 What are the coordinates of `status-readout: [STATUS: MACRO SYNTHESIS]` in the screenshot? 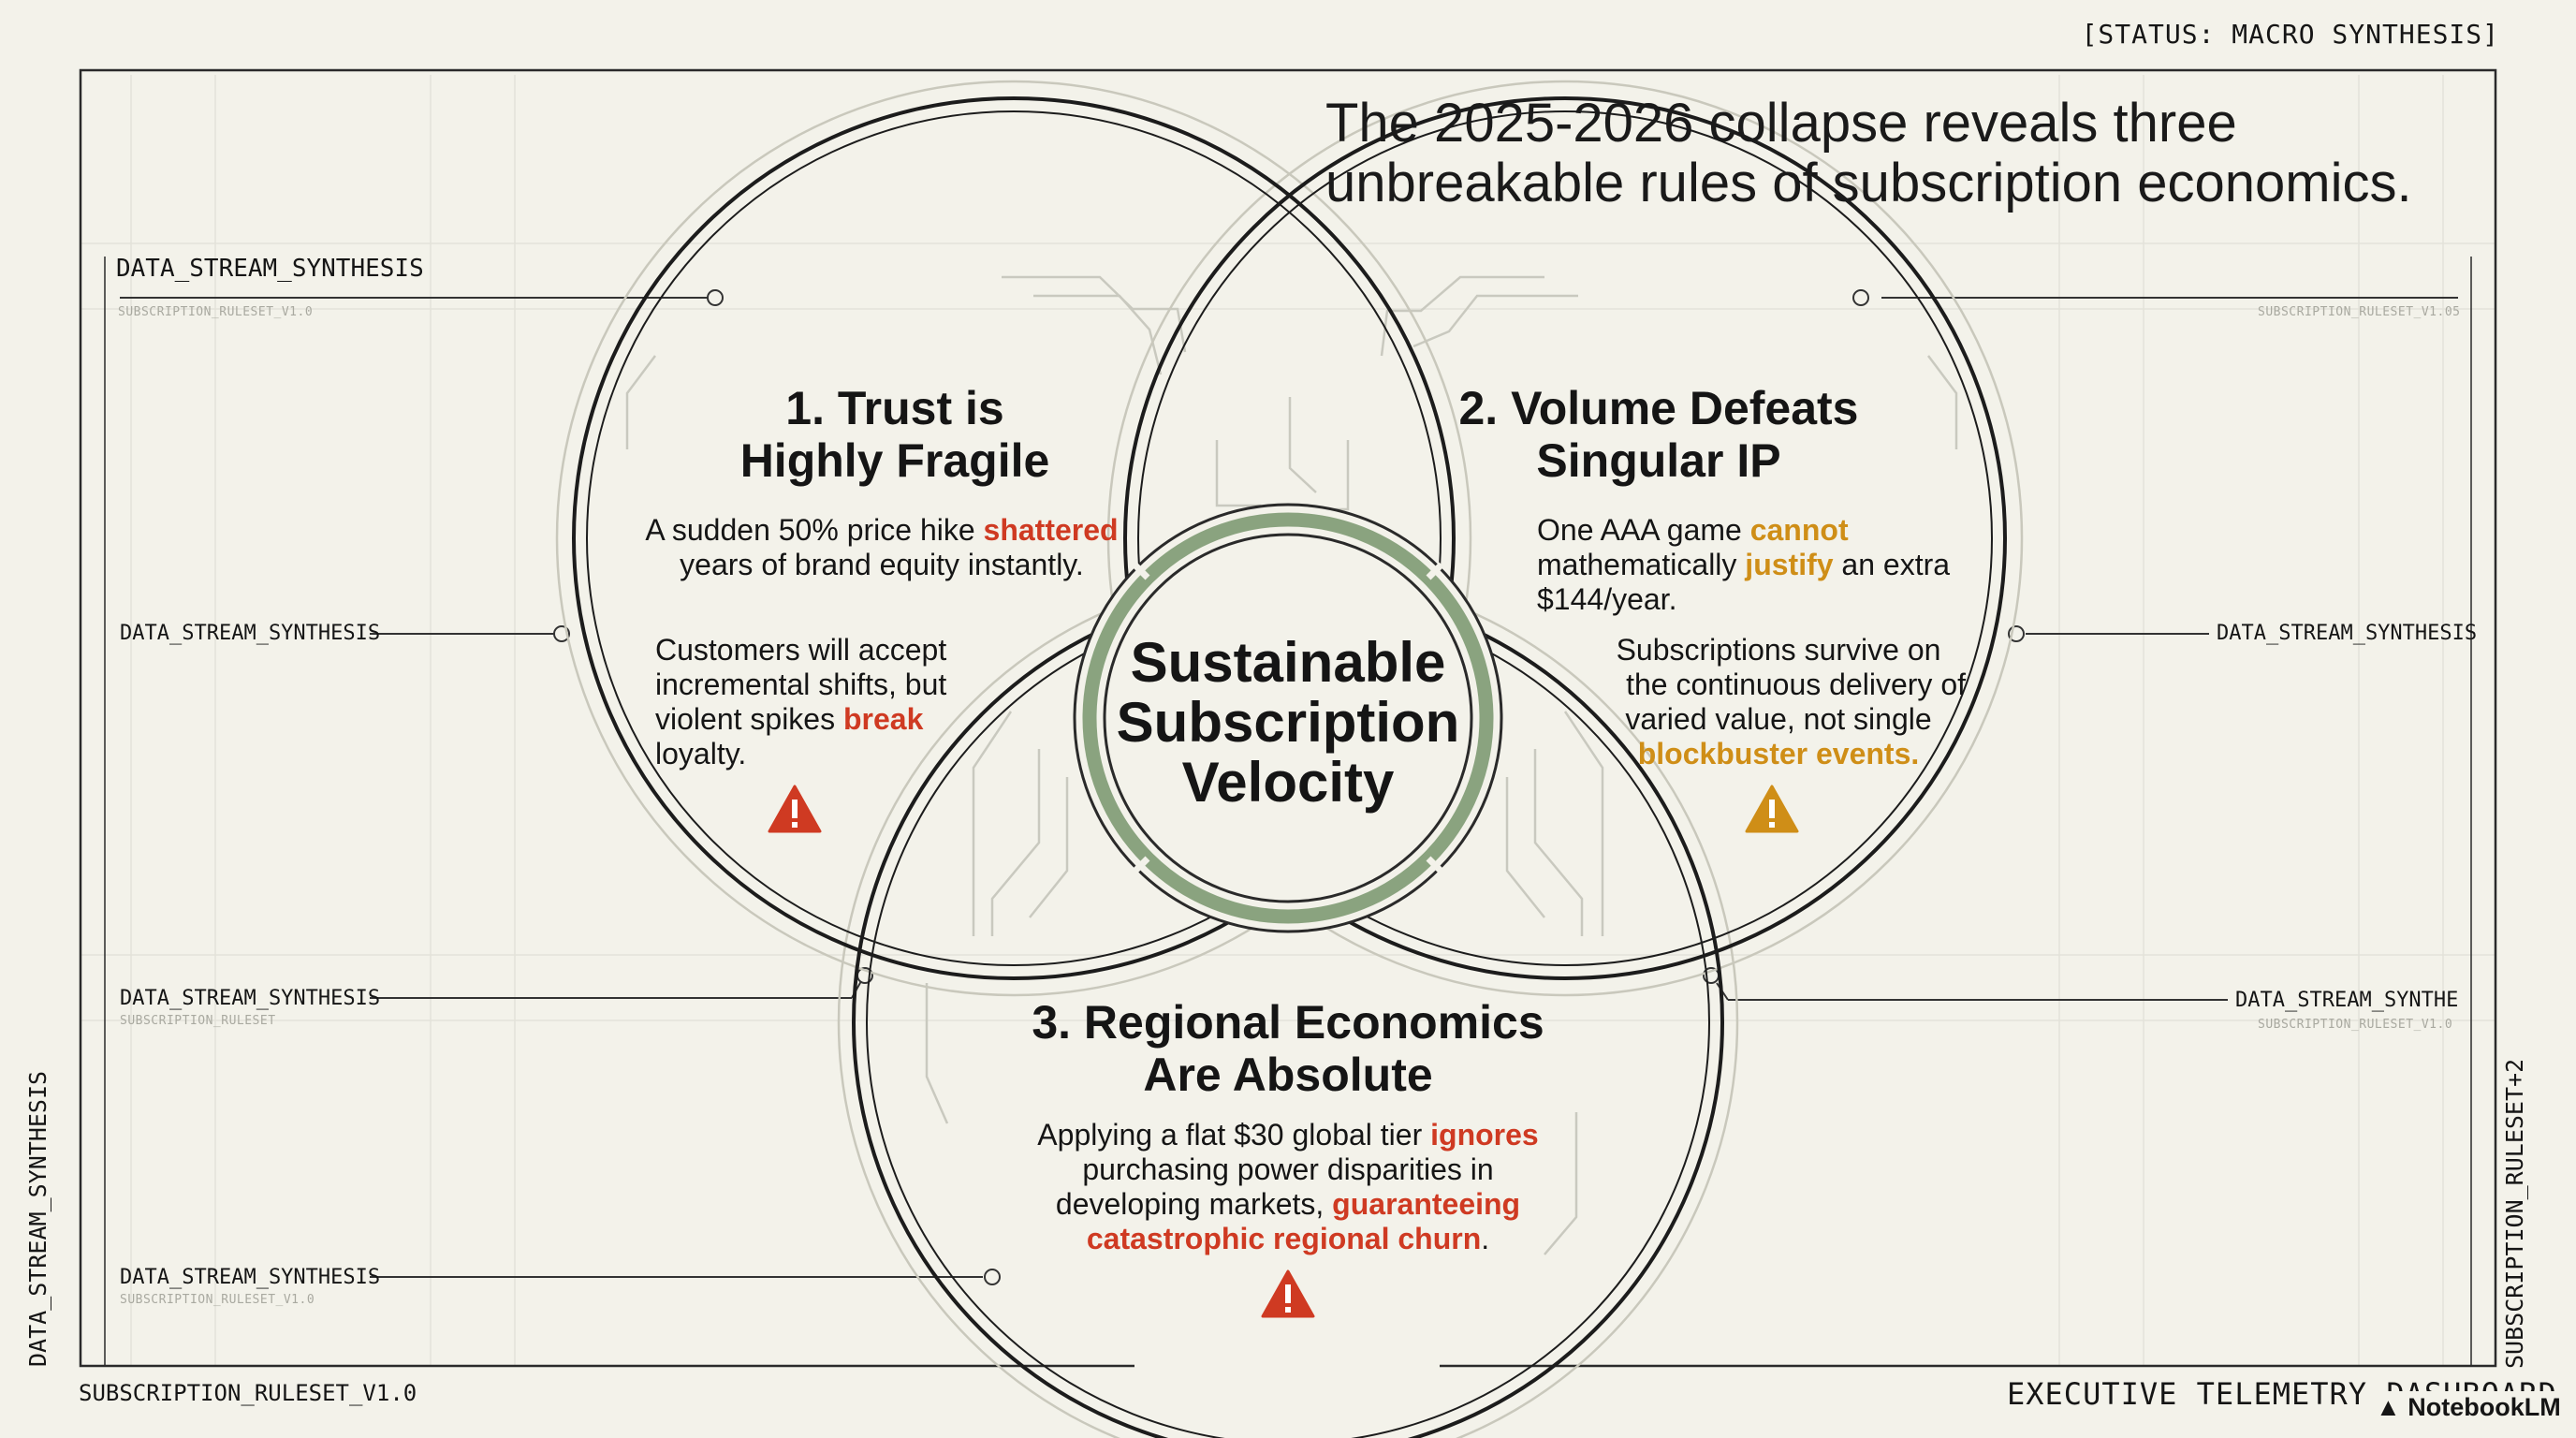 It's located at (2290, 34).